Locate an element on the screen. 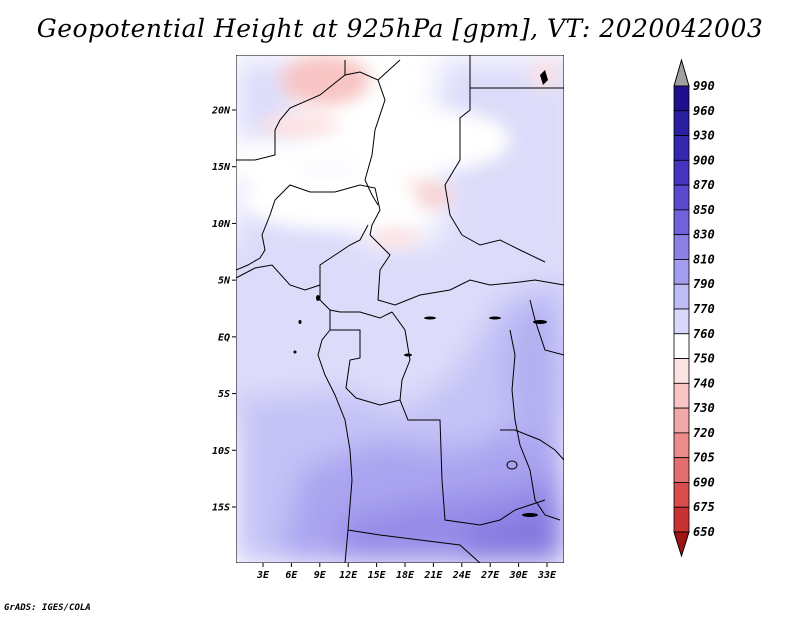 The width and height of the screenshot is (800, 618). lon-label: 18E is located at coordinates (405, 575).